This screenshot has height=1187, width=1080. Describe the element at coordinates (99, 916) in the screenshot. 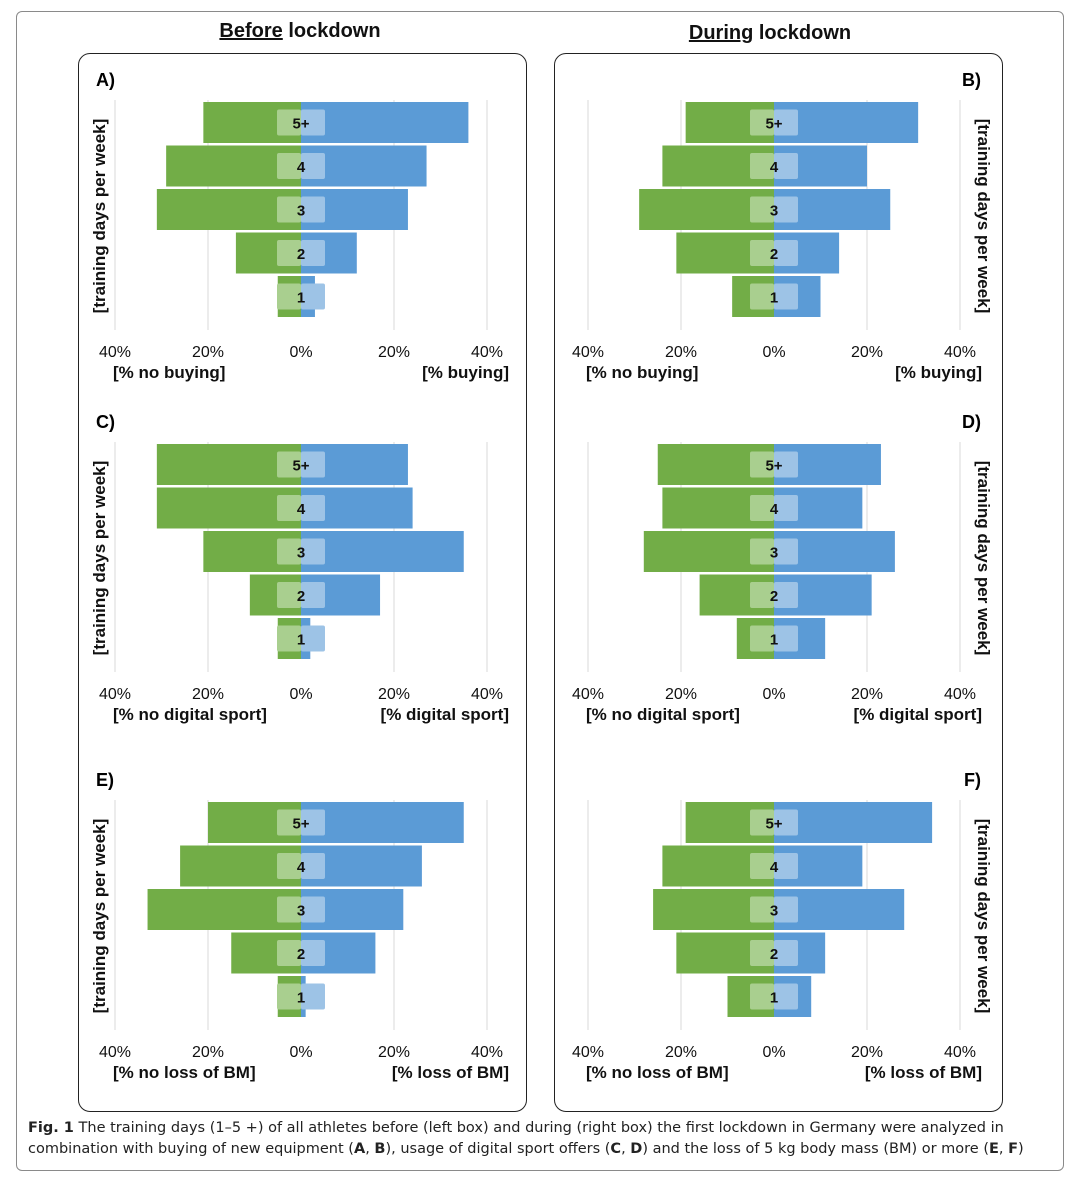

I see `y-axis-label-E: [training days per week]` at that location.